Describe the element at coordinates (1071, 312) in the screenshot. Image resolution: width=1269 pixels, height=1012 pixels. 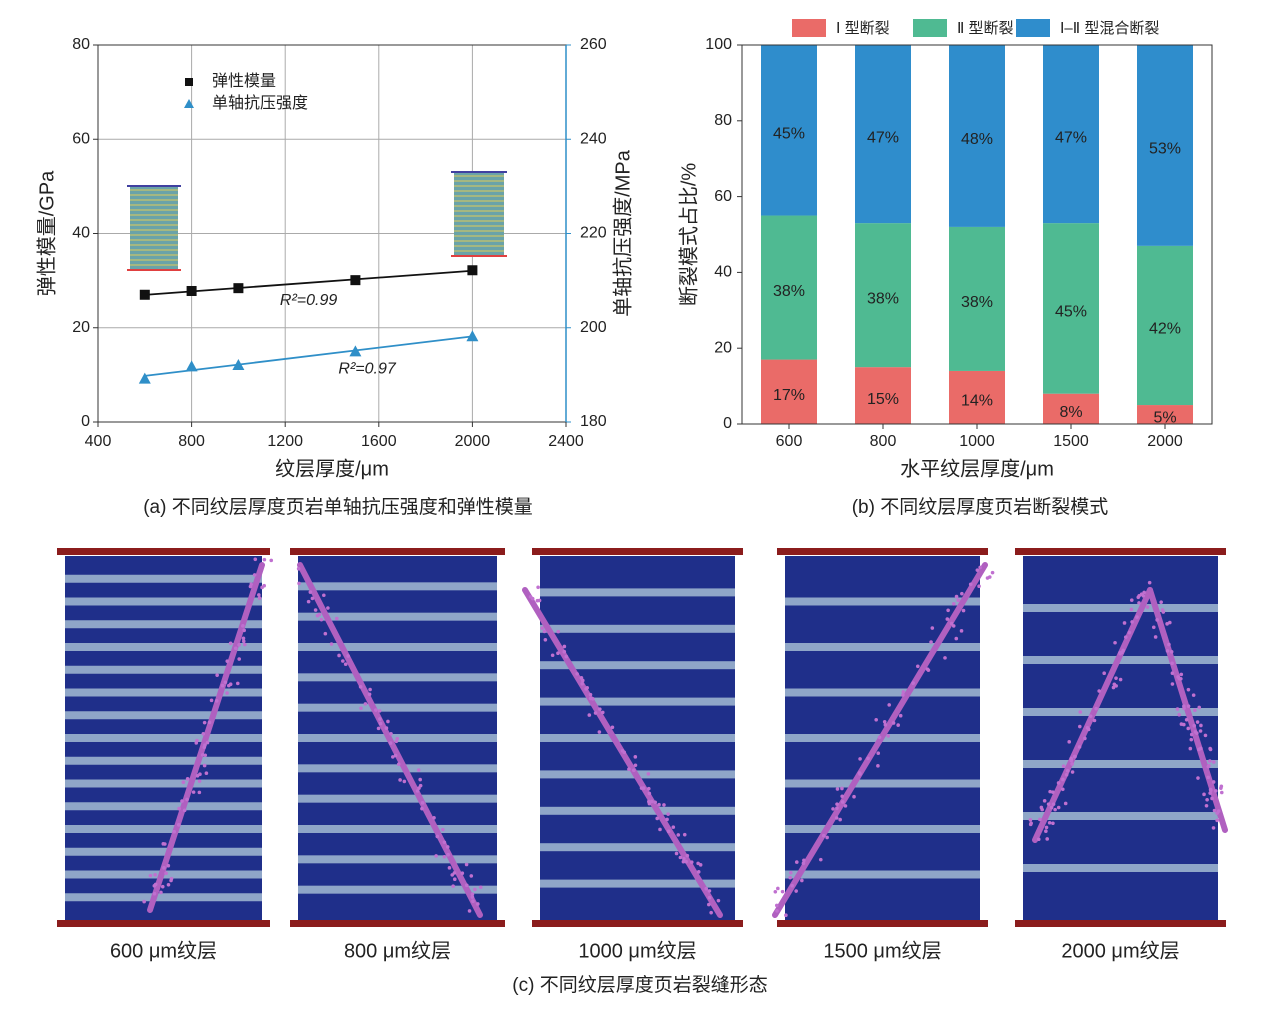
I see `value-label: 45%` at that location.